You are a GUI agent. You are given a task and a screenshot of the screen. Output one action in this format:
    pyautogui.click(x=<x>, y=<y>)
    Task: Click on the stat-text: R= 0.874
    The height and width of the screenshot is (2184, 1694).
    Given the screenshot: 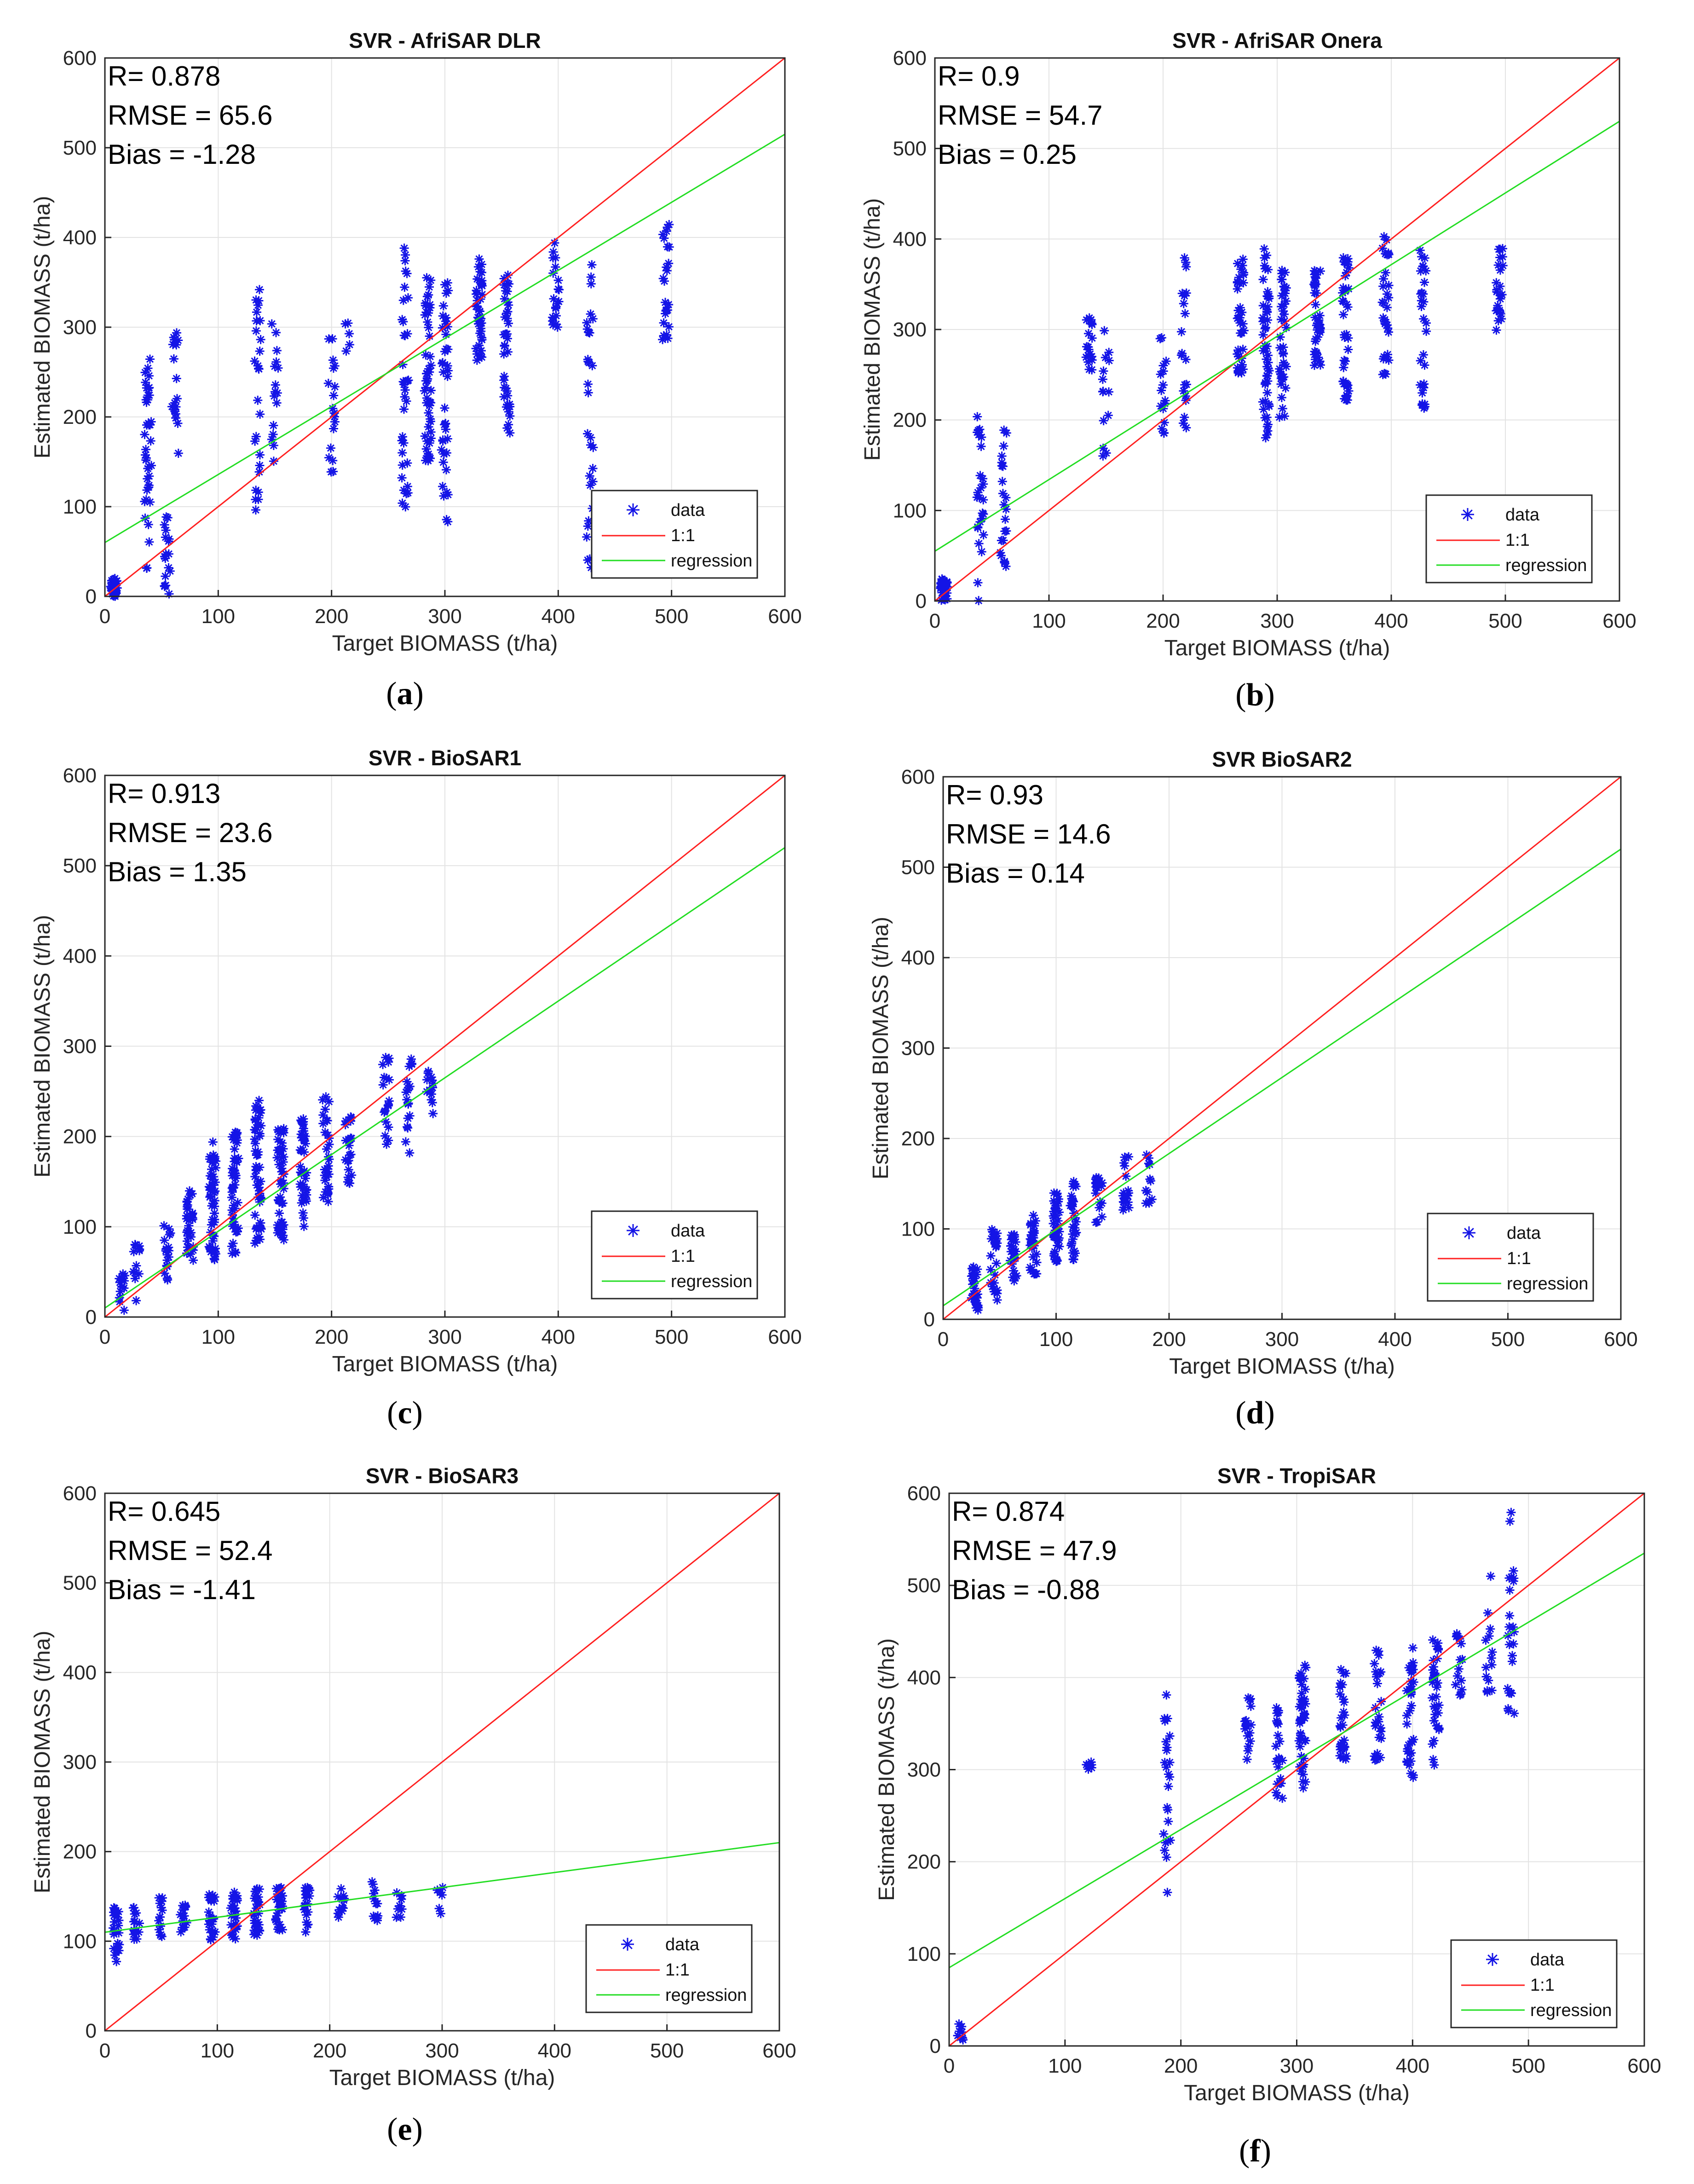 What is the action you would take?
    pyautogui.click(x=1008, y=1511)
    